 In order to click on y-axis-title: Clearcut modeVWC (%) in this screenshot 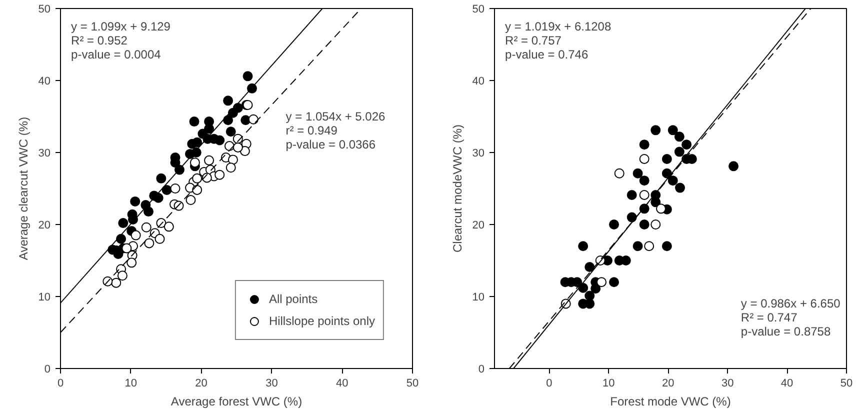, I will do `click(457, 188)`.